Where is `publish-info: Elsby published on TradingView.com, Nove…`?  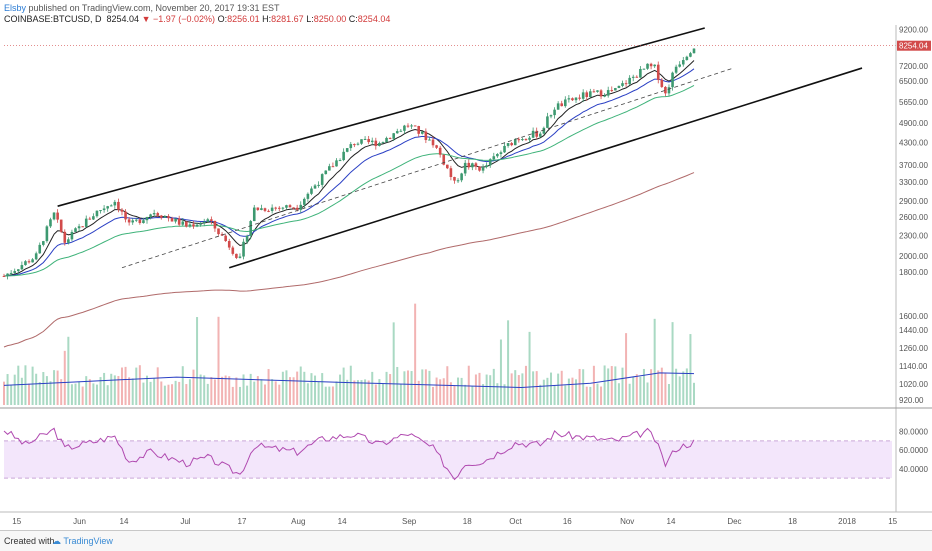
publish-info: Elsby published on TradingView.com, Nove… is located at coordinates (142, 8).